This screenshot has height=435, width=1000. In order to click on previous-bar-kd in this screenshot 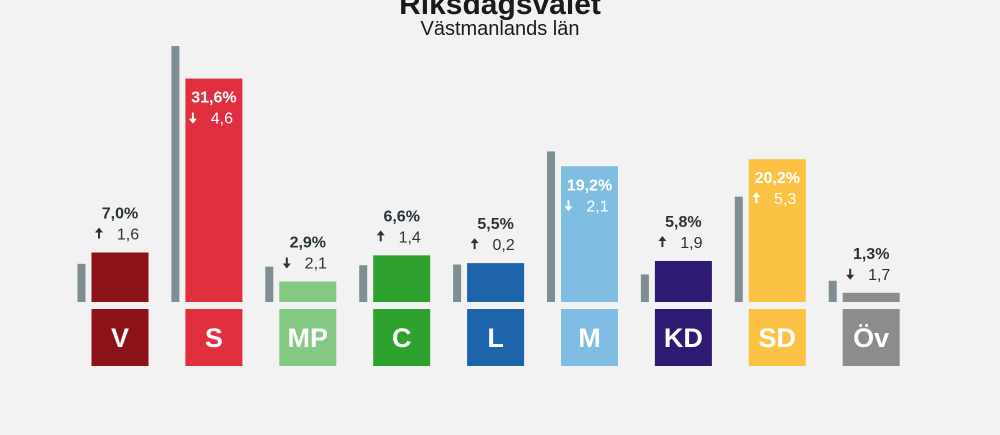, I will do `click(644, 288)`.